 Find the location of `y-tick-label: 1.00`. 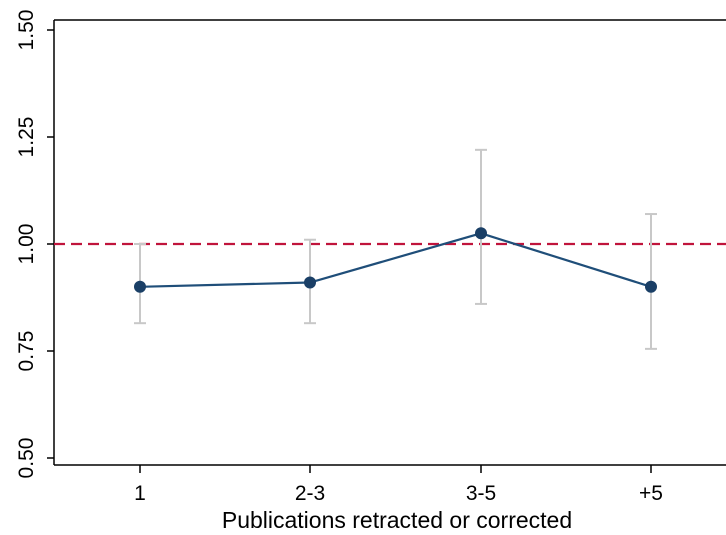

y-tick-label: 1.00 is located at coordinates (26, 244).